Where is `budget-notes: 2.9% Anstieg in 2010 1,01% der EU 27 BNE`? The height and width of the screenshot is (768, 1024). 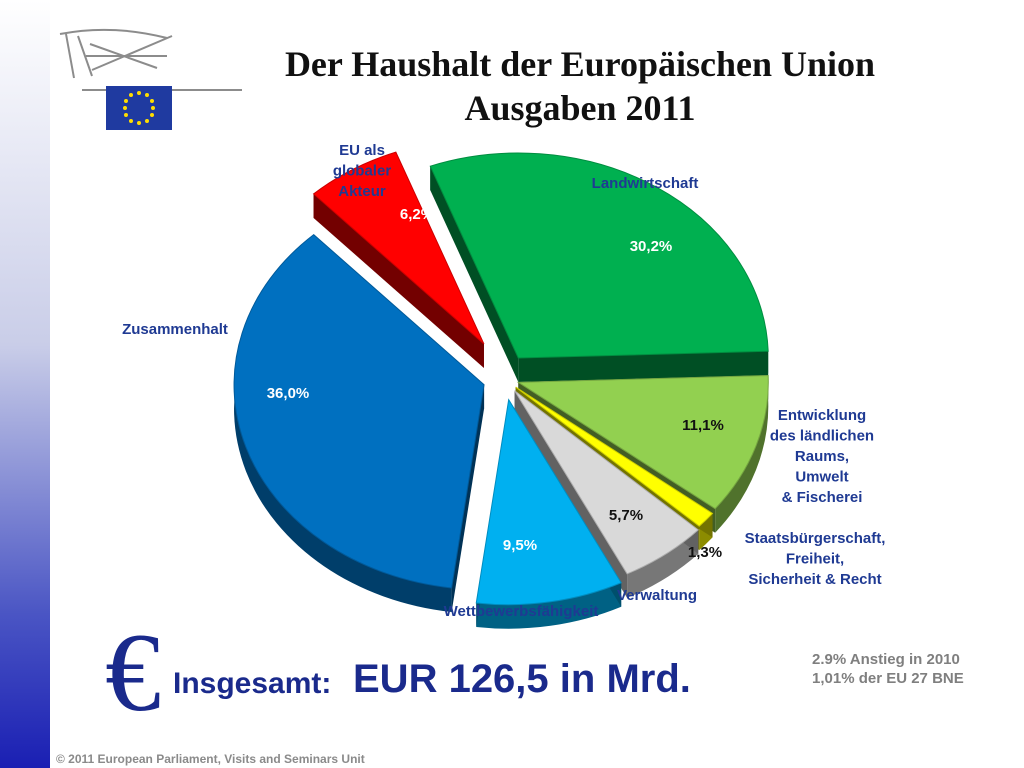 budget-notes: 2.9% Anstieg in 2010 1,01% der EU 27 BNE is located at coordinates (888, 669).